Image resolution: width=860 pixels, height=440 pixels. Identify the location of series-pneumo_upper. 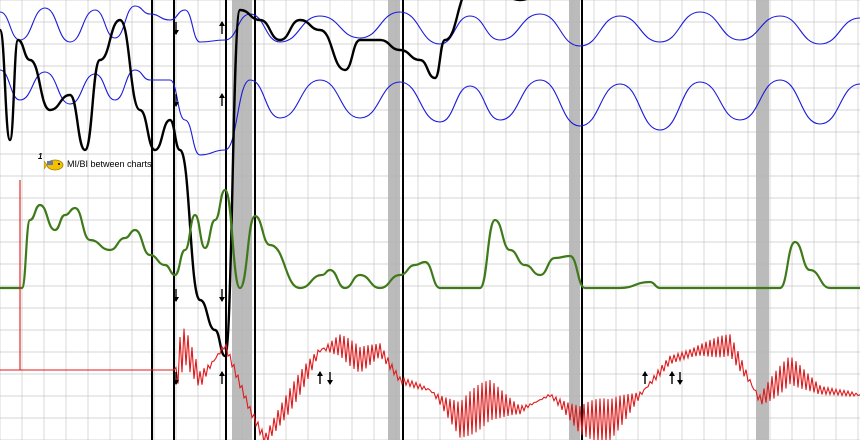
(430, 26).